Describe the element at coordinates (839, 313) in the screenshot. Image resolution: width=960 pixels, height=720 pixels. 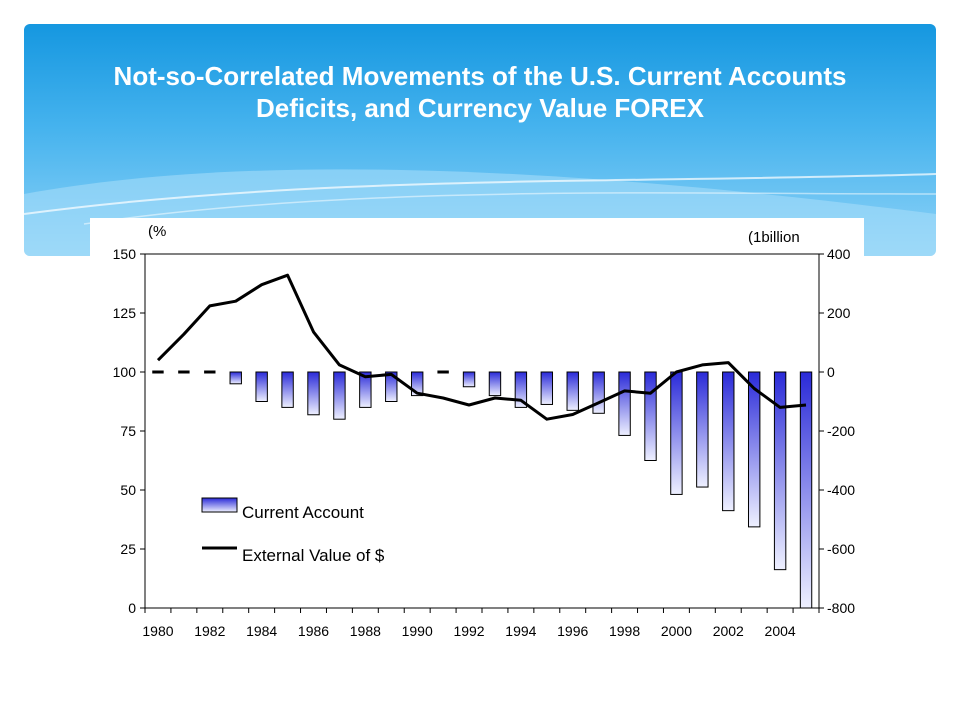
I see `right-tick-label: 200` at that location.